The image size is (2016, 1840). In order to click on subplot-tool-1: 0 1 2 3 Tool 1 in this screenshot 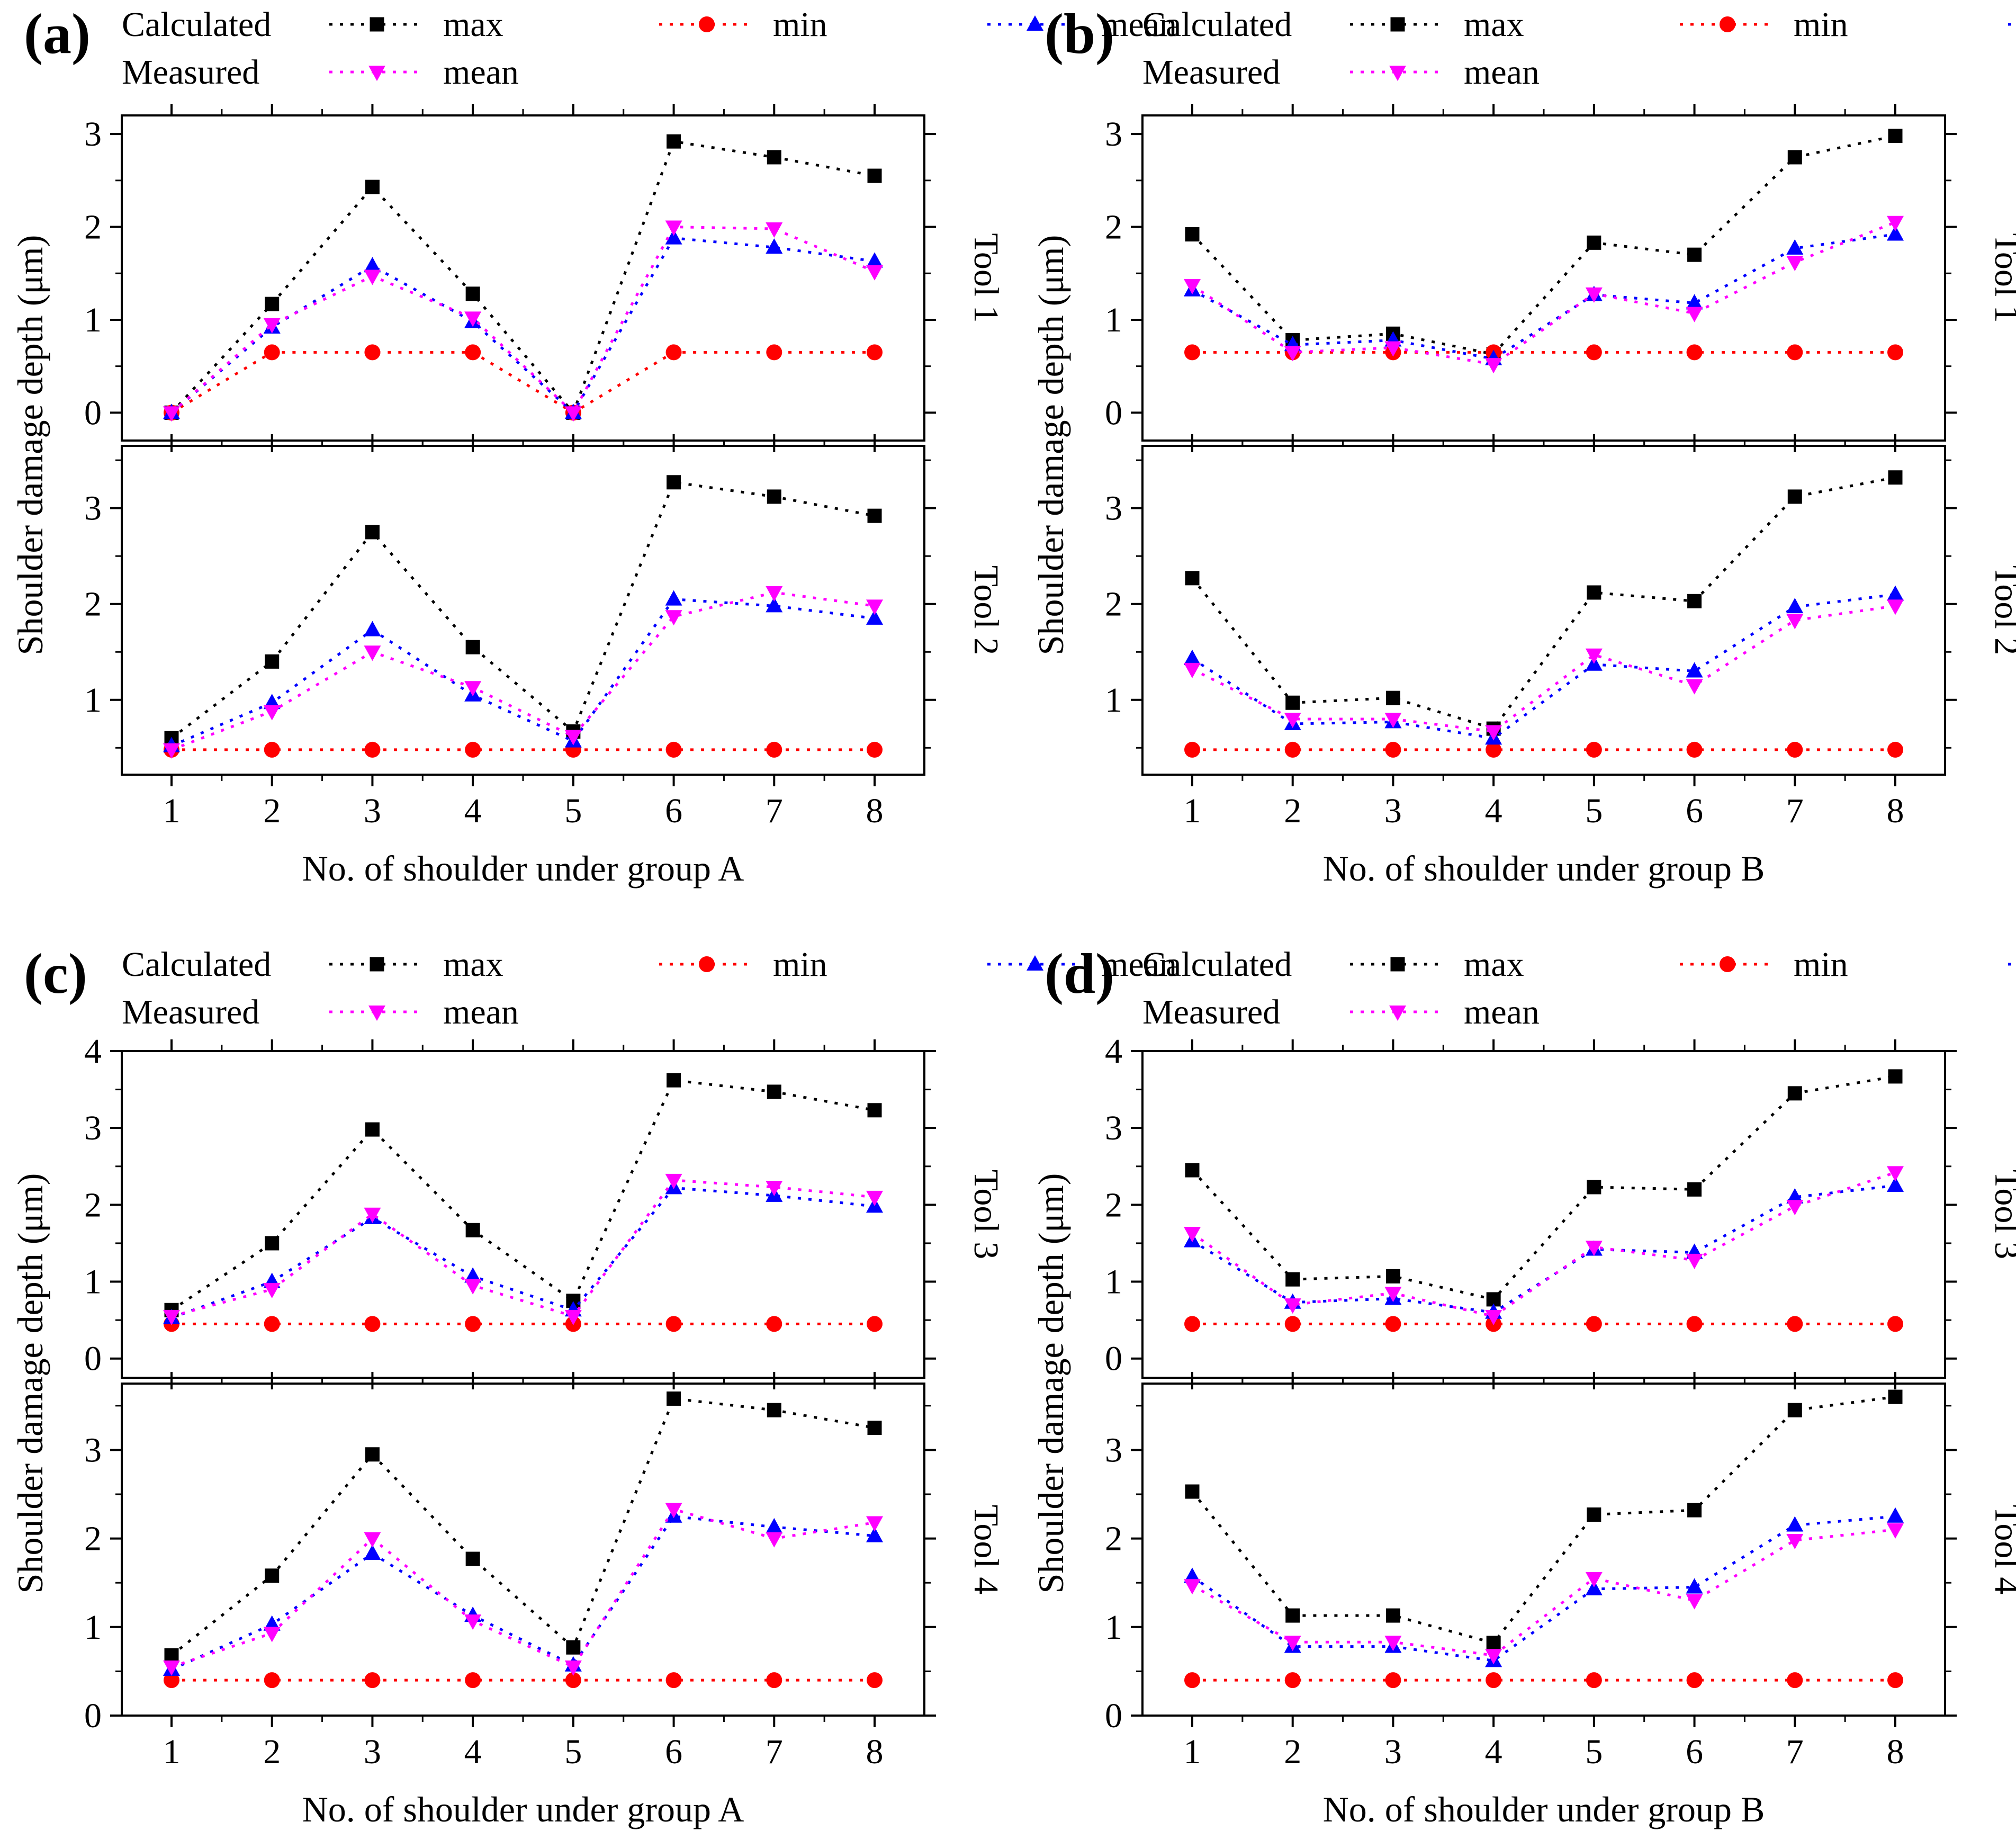, I will do `click(1560, 278)`.